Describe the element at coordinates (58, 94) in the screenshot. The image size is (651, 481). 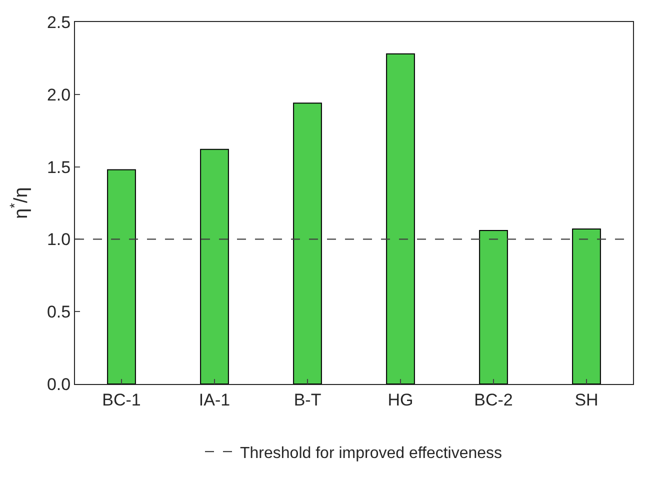
I see `y-tick-label: 2.0` at that location.